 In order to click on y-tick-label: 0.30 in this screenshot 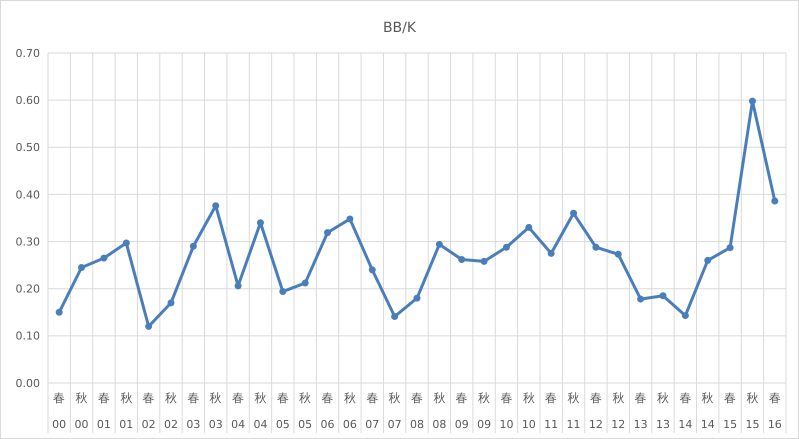, I will do `click(28, 241)`.